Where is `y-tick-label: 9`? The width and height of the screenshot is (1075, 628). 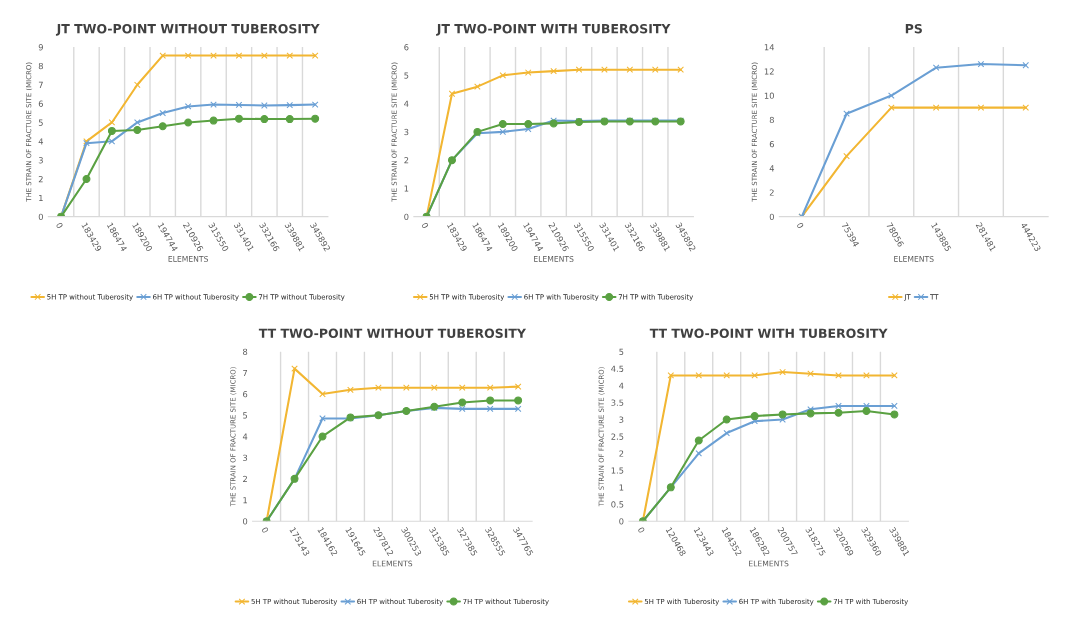 y-tick-label: 9 is located at coordinates (40, 47).